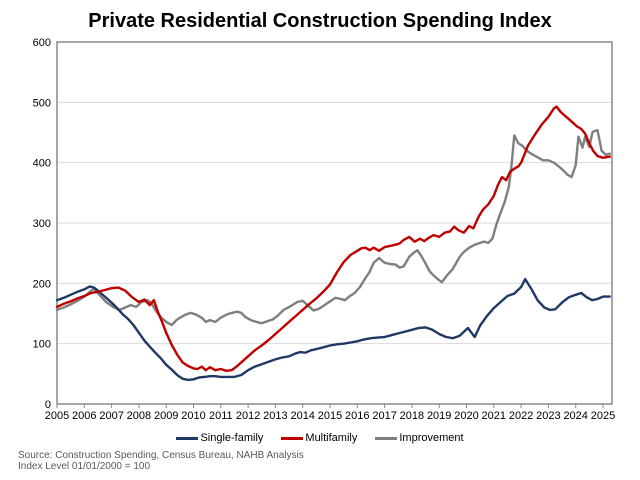 Image resolution: width=640 pixels, height=480 pixels. I want to click on x-tick-label: 2010, so click(193, 416).